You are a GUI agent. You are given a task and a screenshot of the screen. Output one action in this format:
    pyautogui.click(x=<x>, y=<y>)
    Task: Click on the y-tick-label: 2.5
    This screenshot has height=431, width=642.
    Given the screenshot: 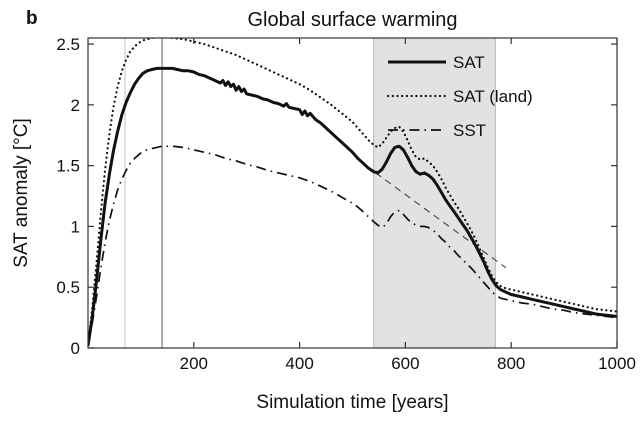 What is the action you would take?
    pyautogui.click(x=68, y=44)
    